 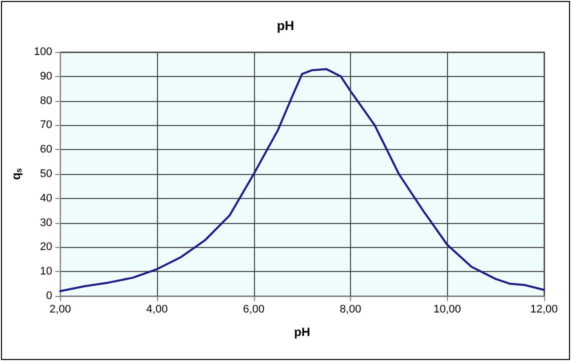 What do you see at coordinates (46, 150) in the screenshot?
I see `y-tick-label: 60` at bounding box center [46, 150].